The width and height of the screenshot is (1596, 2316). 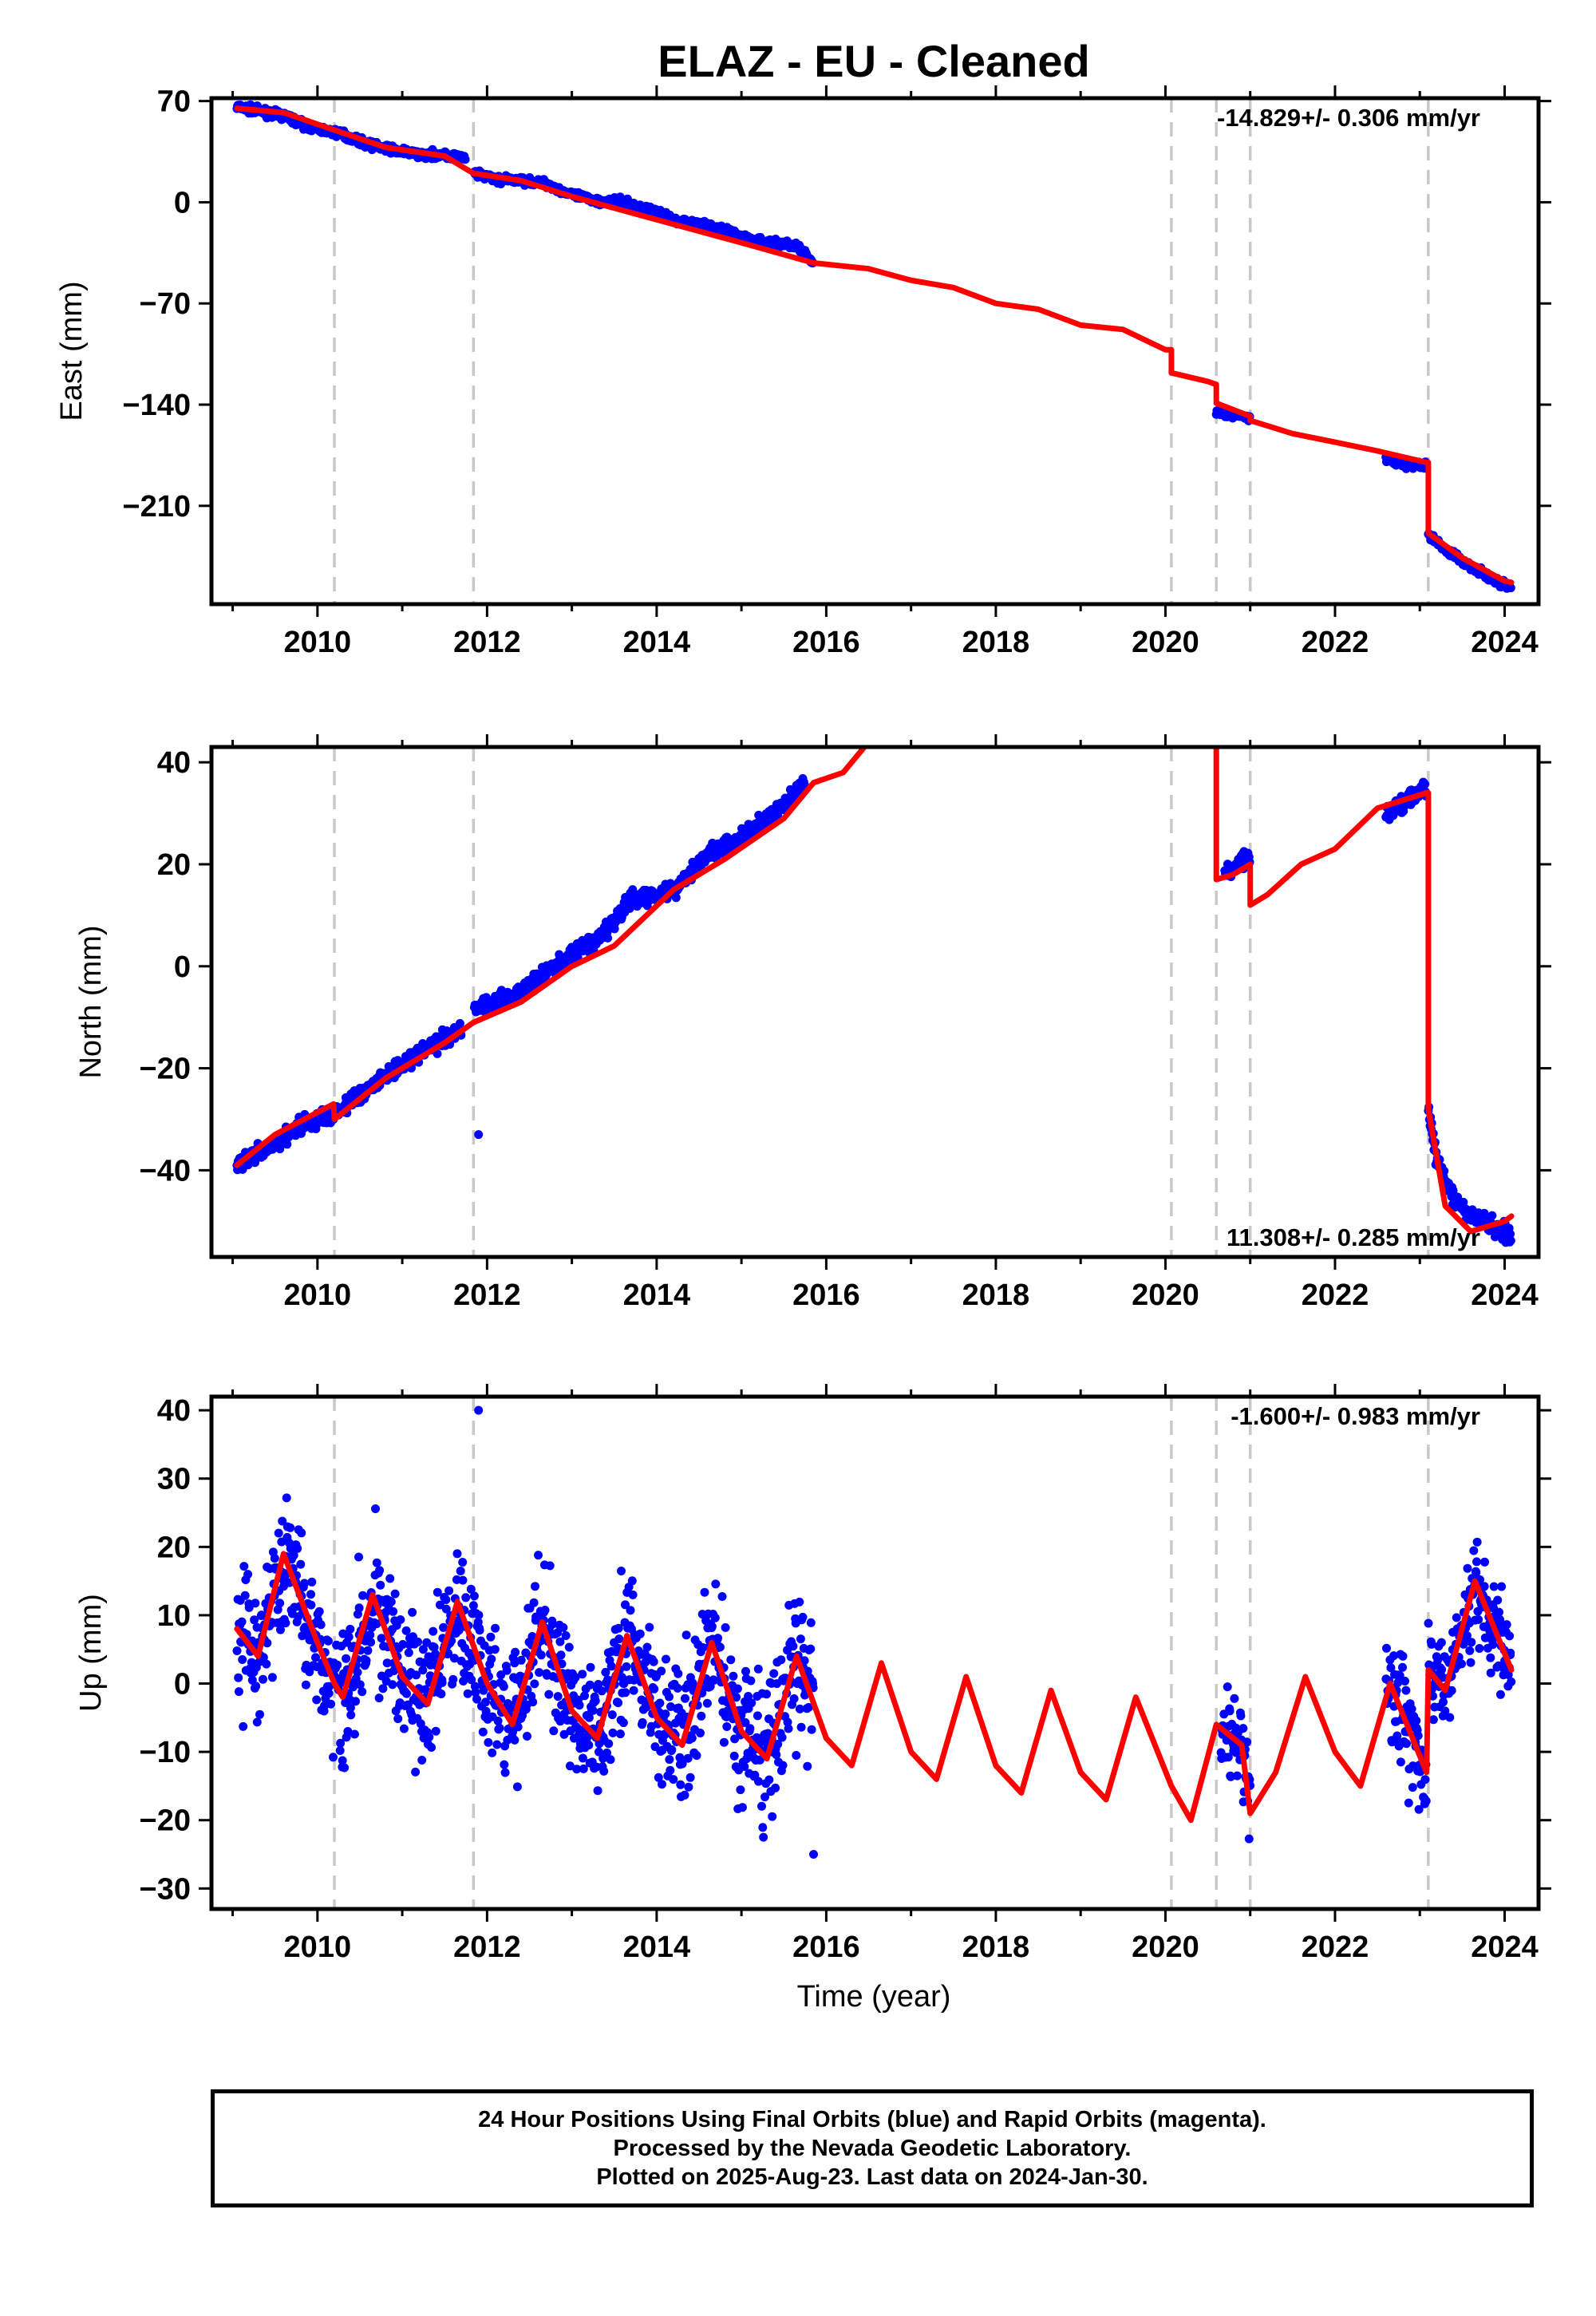 What do you see at coordinates (165, 1171) in the screenshot?
I see `north-y-tick-label: −40` at bounding box center [165, 1171].